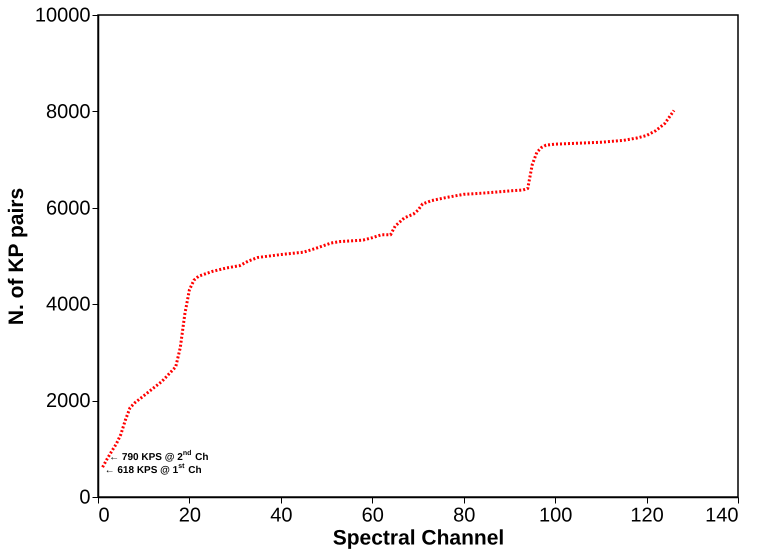  Describe the element at coordinates (721, 515) in the screenshot. I see `x-tick-label: 140` at that location.